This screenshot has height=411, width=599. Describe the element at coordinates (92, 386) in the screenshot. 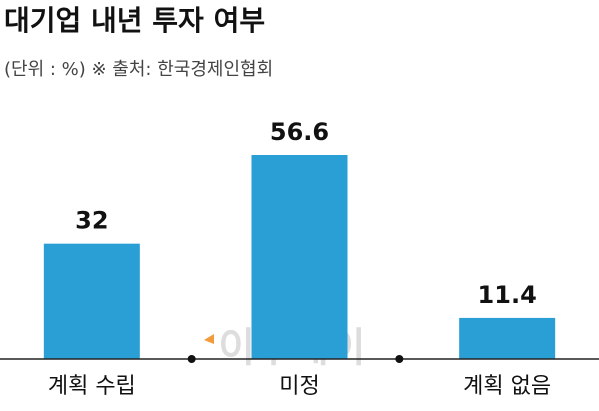

I see `x-tick-label: 계획 수립` at that location.